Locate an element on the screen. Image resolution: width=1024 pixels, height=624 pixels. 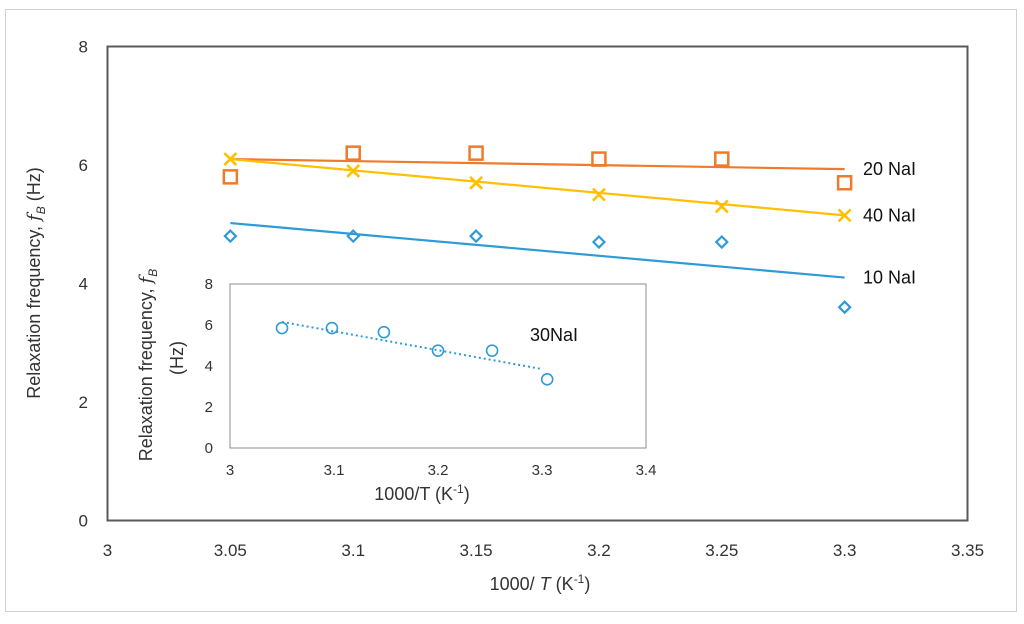
inset-y-tick-label: 6 is located at coordinates (209, 325).